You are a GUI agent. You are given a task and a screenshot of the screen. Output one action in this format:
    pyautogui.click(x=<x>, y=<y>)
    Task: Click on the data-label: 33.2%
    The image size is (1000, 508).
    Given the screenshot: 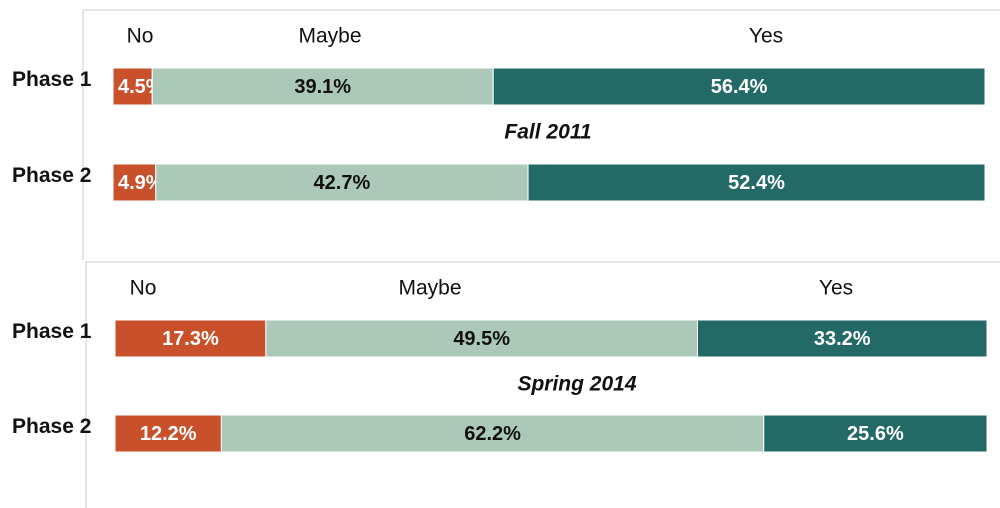 What is the action you would take?
    pyautogui.click(x=842, y=339)
    